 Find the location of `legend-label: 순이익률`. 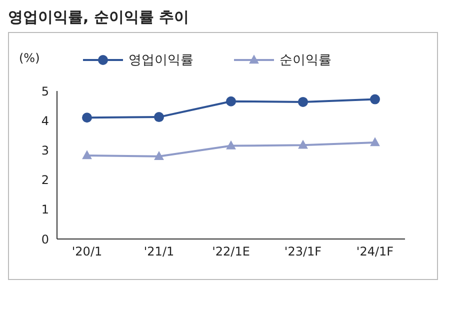

legend-label: 순이익률 is located at coordinates (306, 60).